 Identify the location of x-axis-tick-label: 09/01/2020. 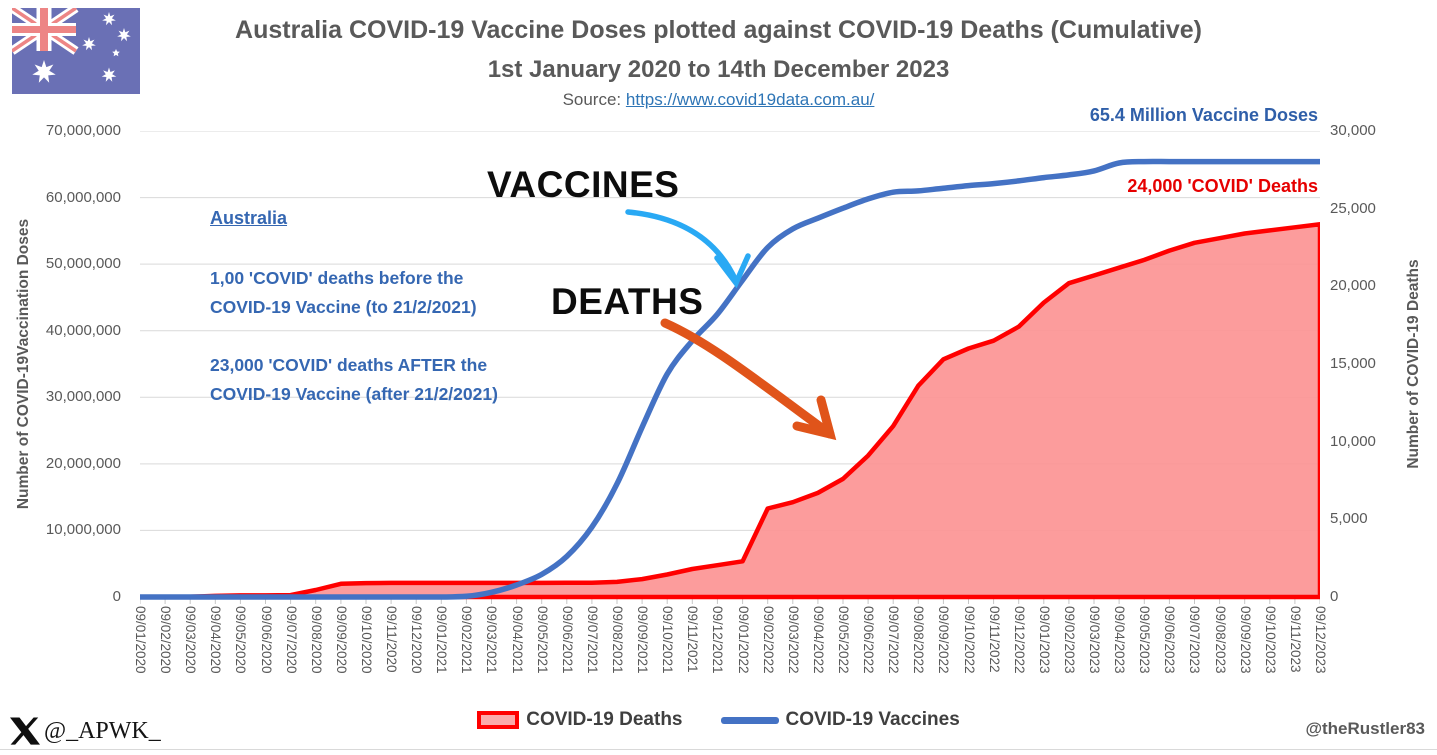
(140, 640).